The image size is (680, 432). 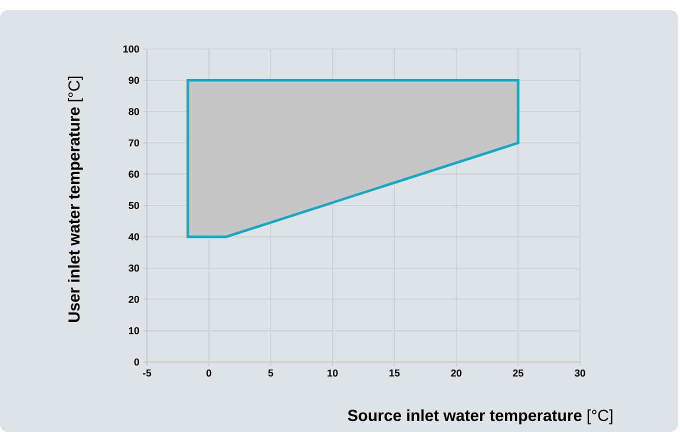 What do you see at coordinates (134, 268) in the screenshot?
I see `y-tick-label: 30` at bounding box center [134, 268].